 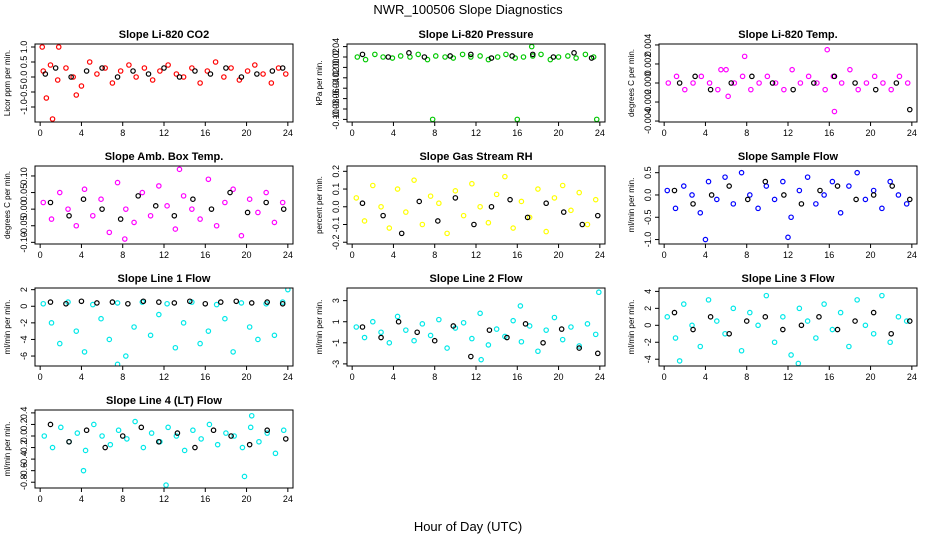 I want to click on y-tick-label: 3, so click(x=336, y=300).